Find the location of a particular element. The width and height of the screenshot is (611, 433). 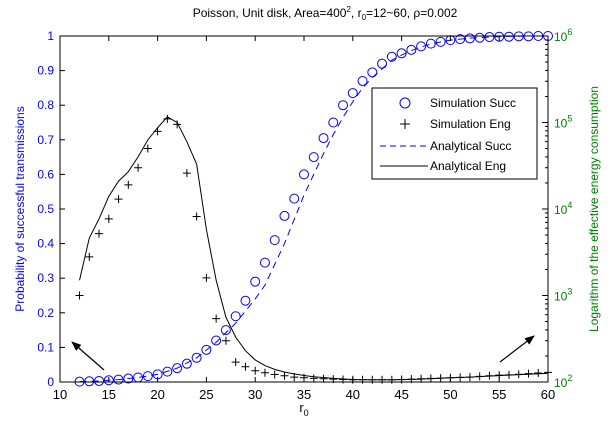

y-tick-label-left: 0.3 is located at coordinates (45, 278).